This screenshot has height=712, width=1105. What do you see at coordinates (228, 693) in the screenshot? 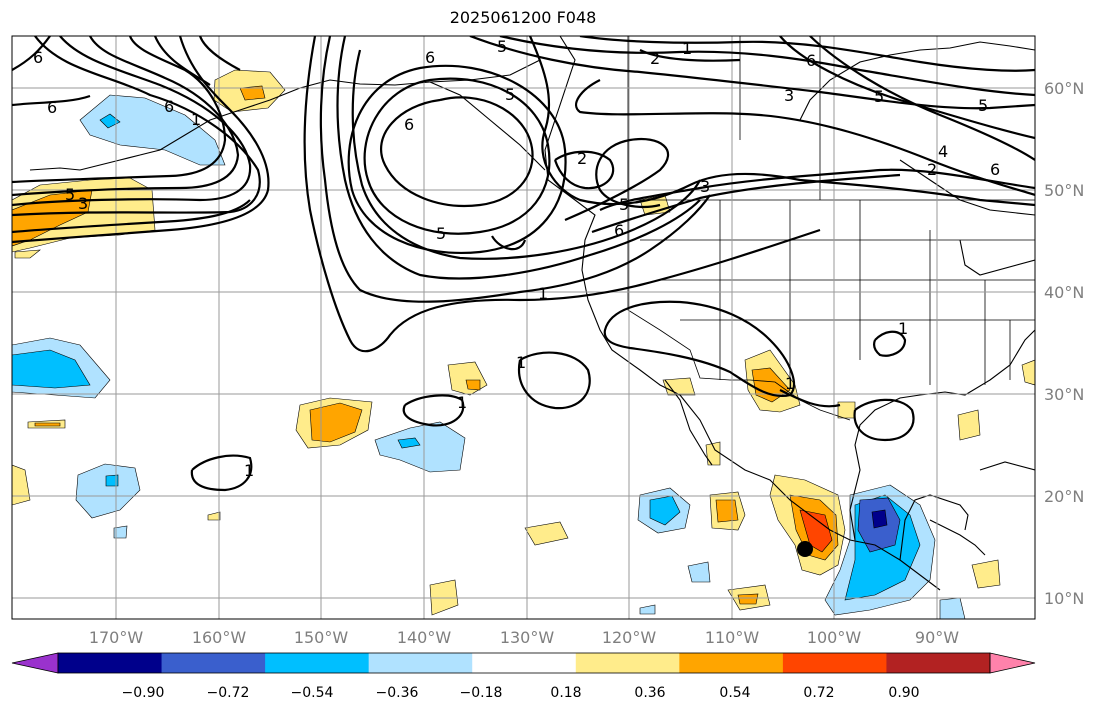
I see `colorbar-tick-label: −0.72` at bounding box center [228, 693].